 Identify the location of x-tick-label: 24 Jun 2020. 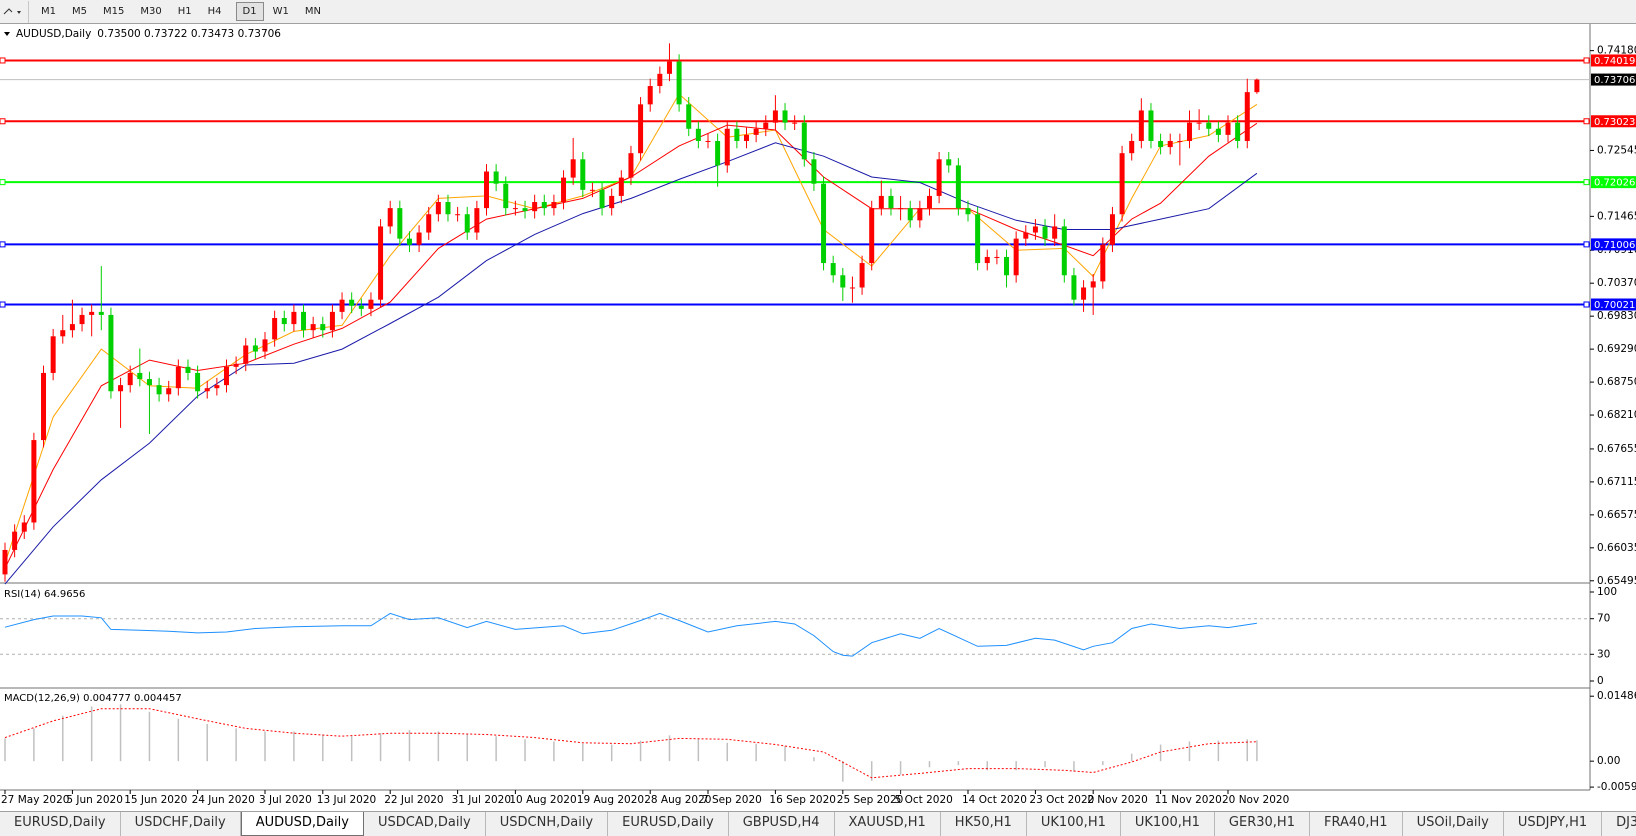
(223, 800).